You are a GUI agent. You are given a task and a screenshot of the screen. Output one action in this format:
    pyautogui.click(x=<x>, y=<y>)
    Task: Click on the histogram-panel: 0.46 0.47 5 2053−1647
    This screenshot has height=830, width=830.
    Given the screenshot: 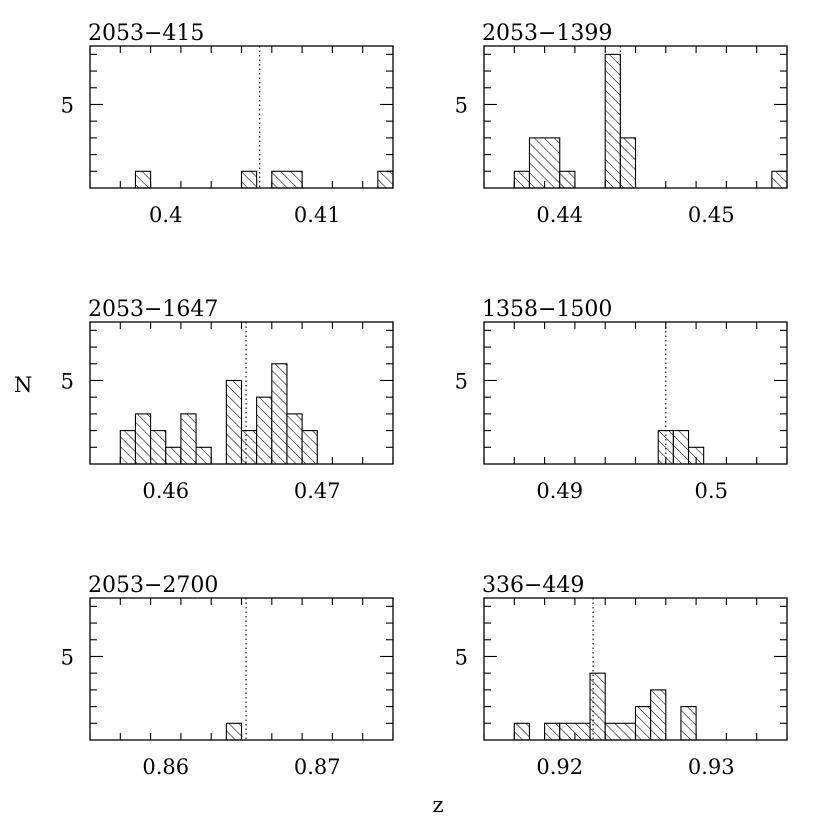 What is the action you would take?
    pyautogui.click(x=227, y=400)
    